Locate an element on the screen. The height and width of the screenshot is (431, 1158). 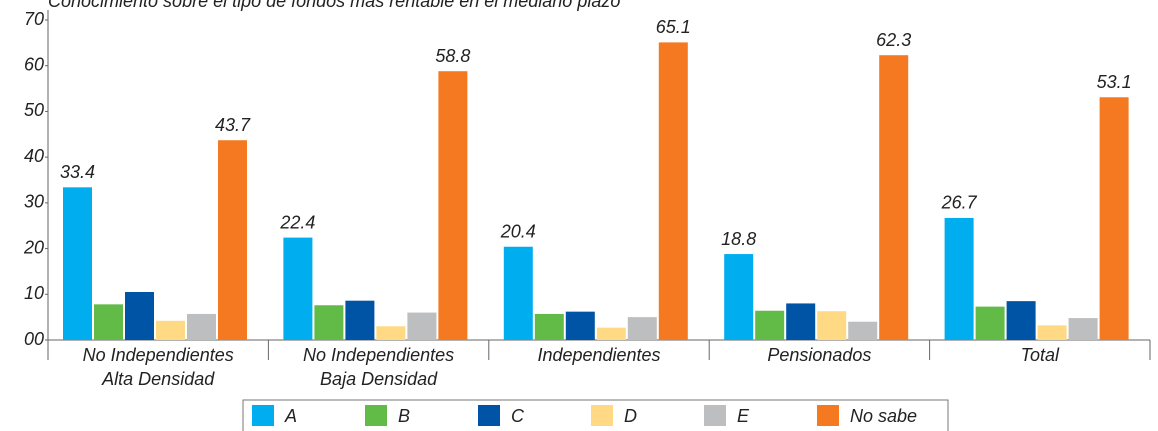
y-tick-label: 10 is located at coordinates (34, 293).